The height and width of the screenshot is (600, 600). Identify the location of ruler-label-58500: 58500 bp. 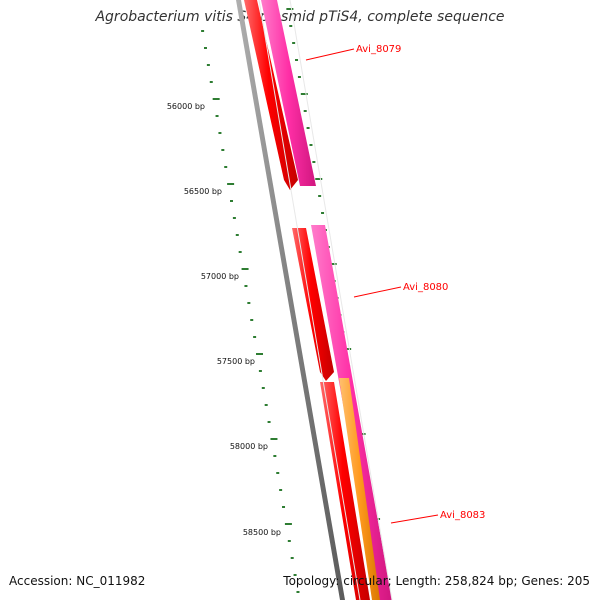
(262, 532).